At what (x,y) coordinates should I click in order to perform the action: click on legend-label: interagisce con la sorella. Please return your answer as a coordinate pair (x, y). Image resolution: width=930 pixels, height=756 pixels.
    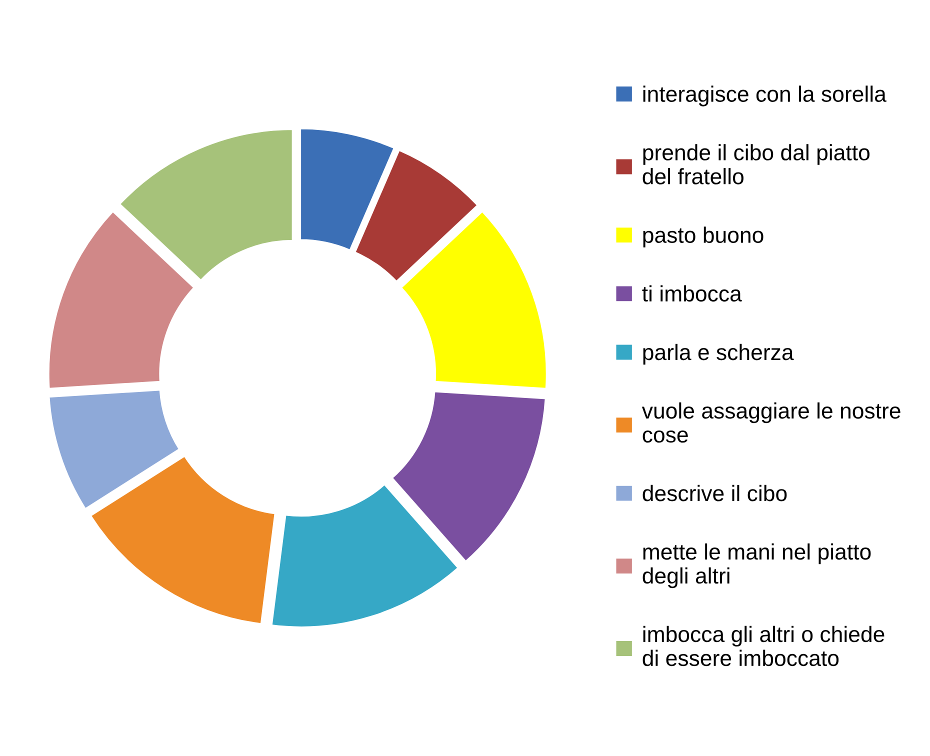
    Looking at the image, I should click on (764, 96).